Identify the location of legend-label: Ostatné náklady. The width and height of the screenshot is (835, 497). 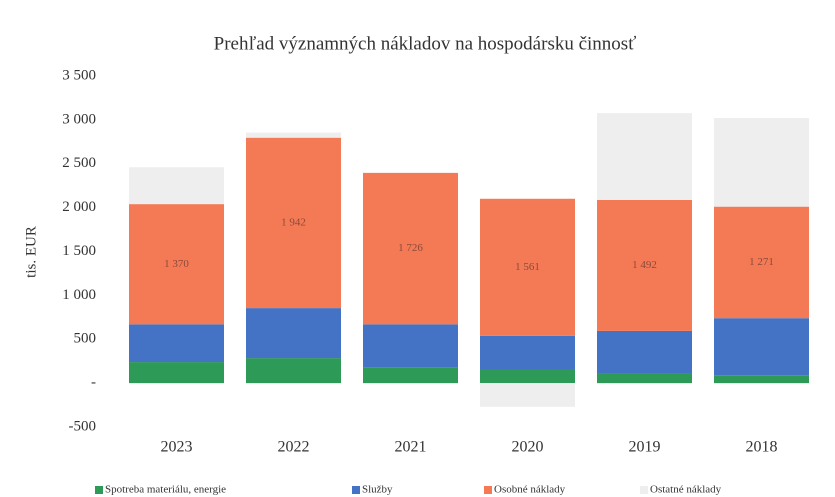
(686, 490).